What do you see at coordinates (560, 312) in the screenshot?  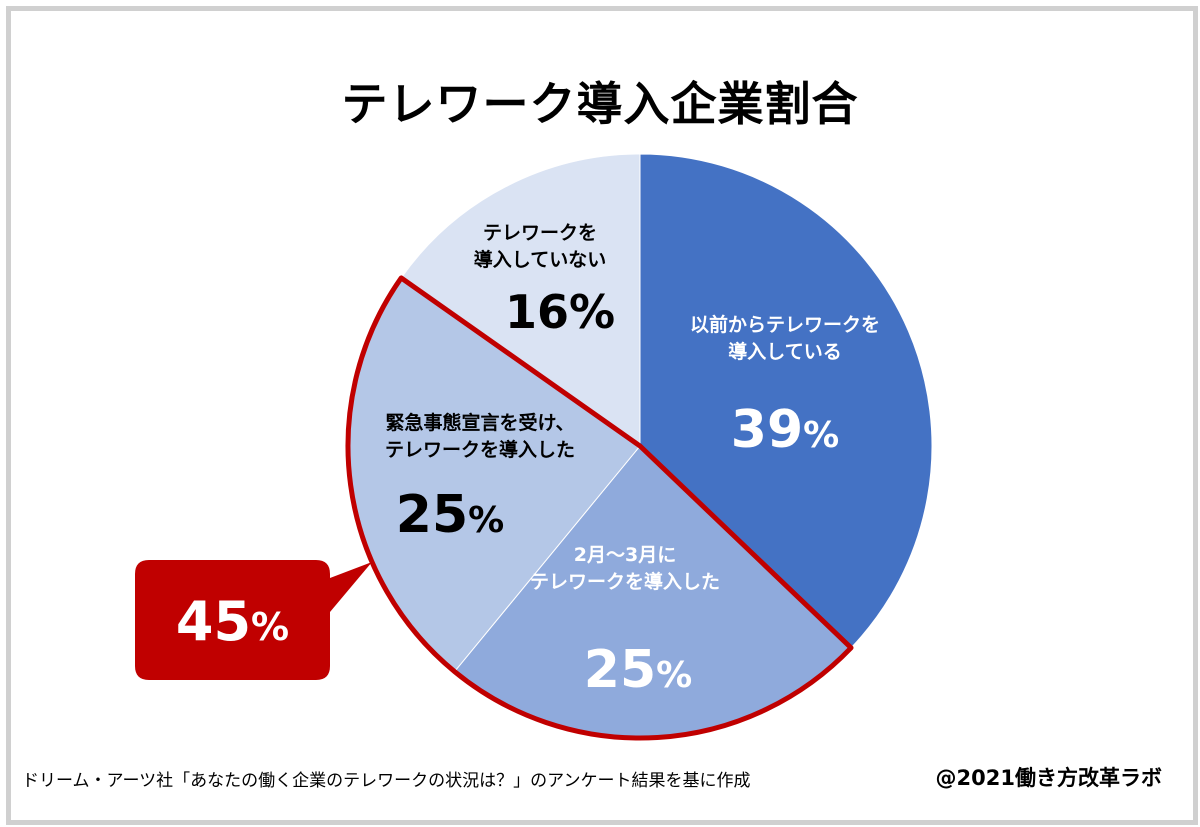 I see `slice-value-3: 16%` at bounding box center [560, 312].